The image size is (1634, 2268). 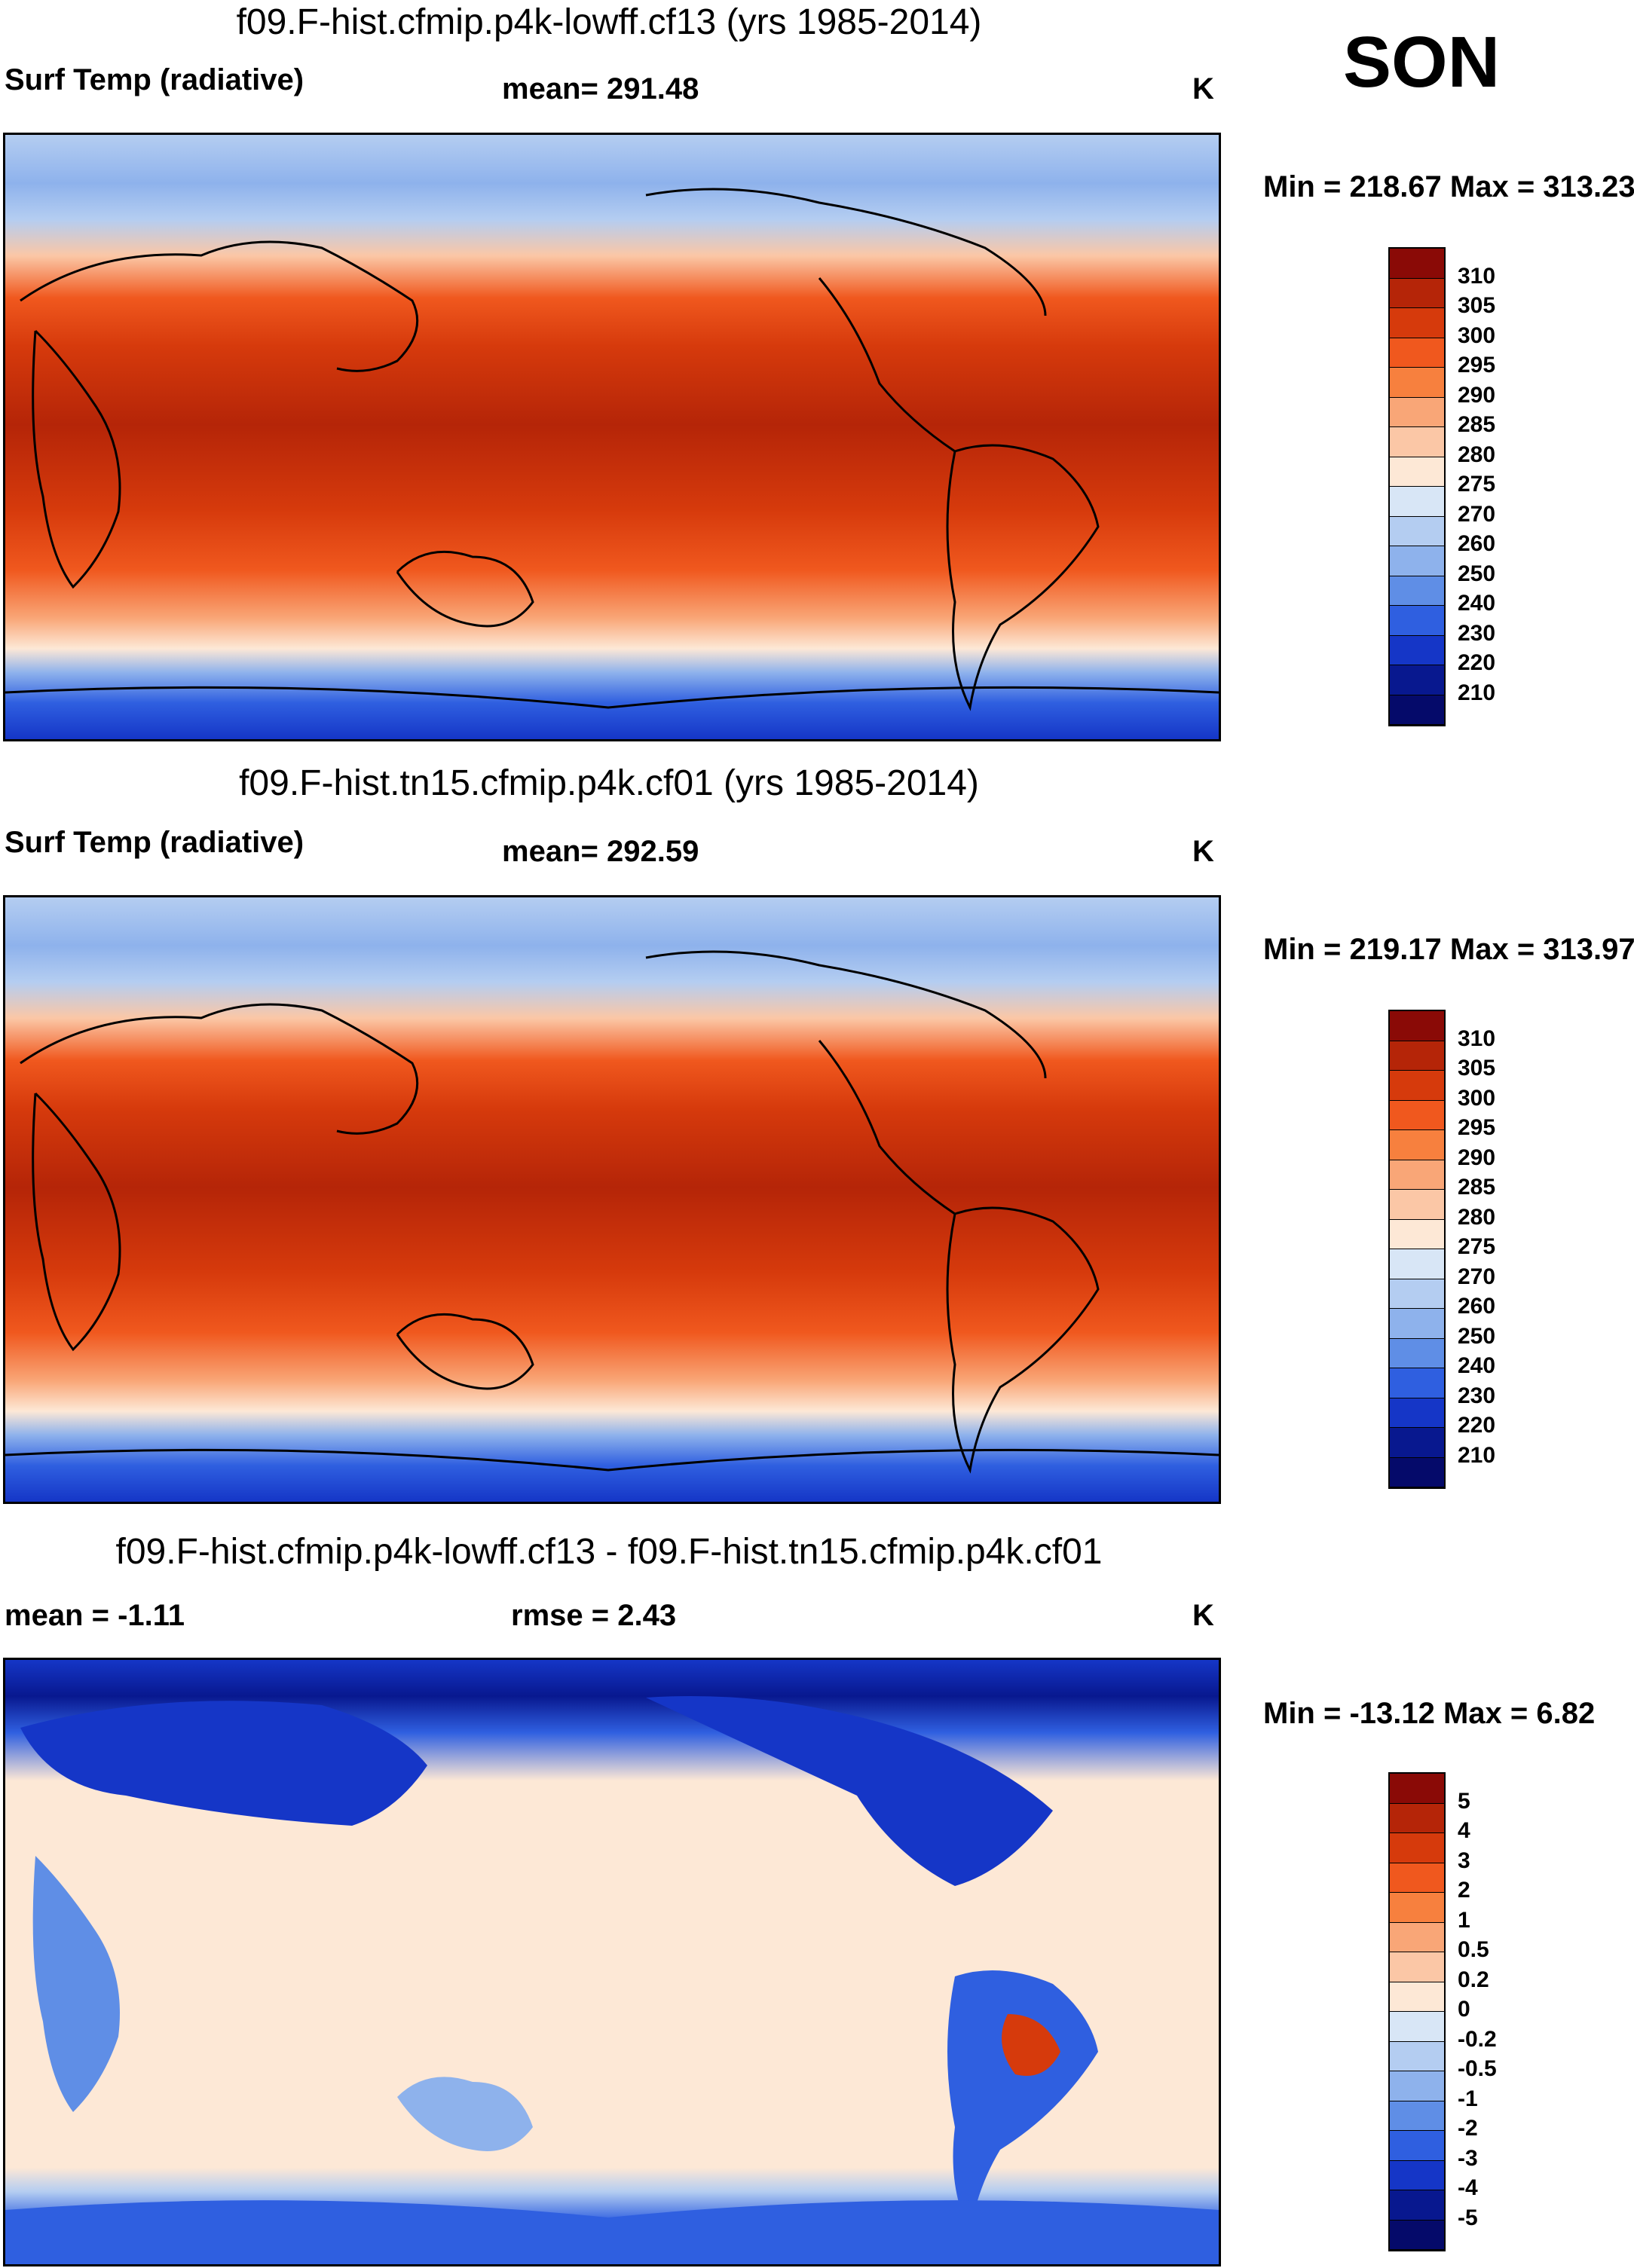 I want to click on season-label: SON, so click(x=1422, y=62).